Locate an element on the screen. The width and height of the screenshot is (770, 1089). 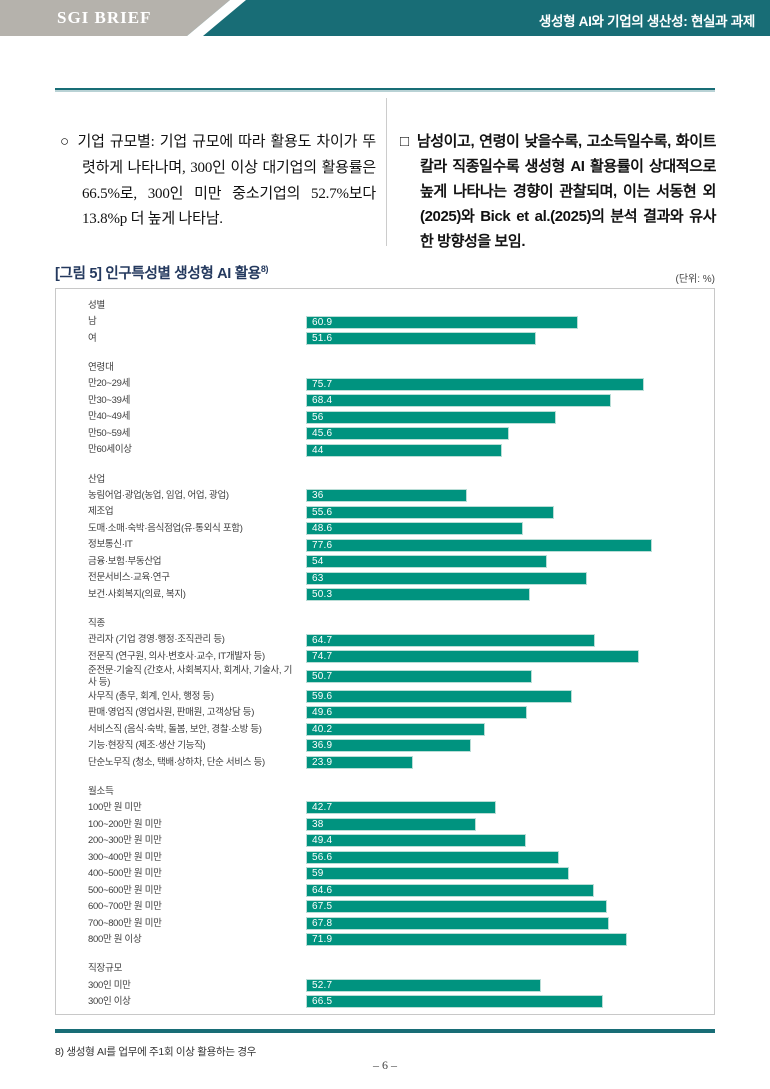
chart-bar-value: 36.9 is located at coordinates (322, 746).